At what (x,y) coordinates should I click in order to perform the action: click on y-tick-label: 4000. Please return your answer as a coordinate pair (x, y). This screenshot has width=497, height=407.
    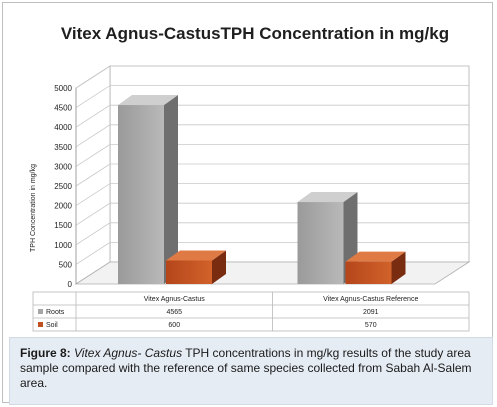
    Looking at the image, I should click on (63, 127).